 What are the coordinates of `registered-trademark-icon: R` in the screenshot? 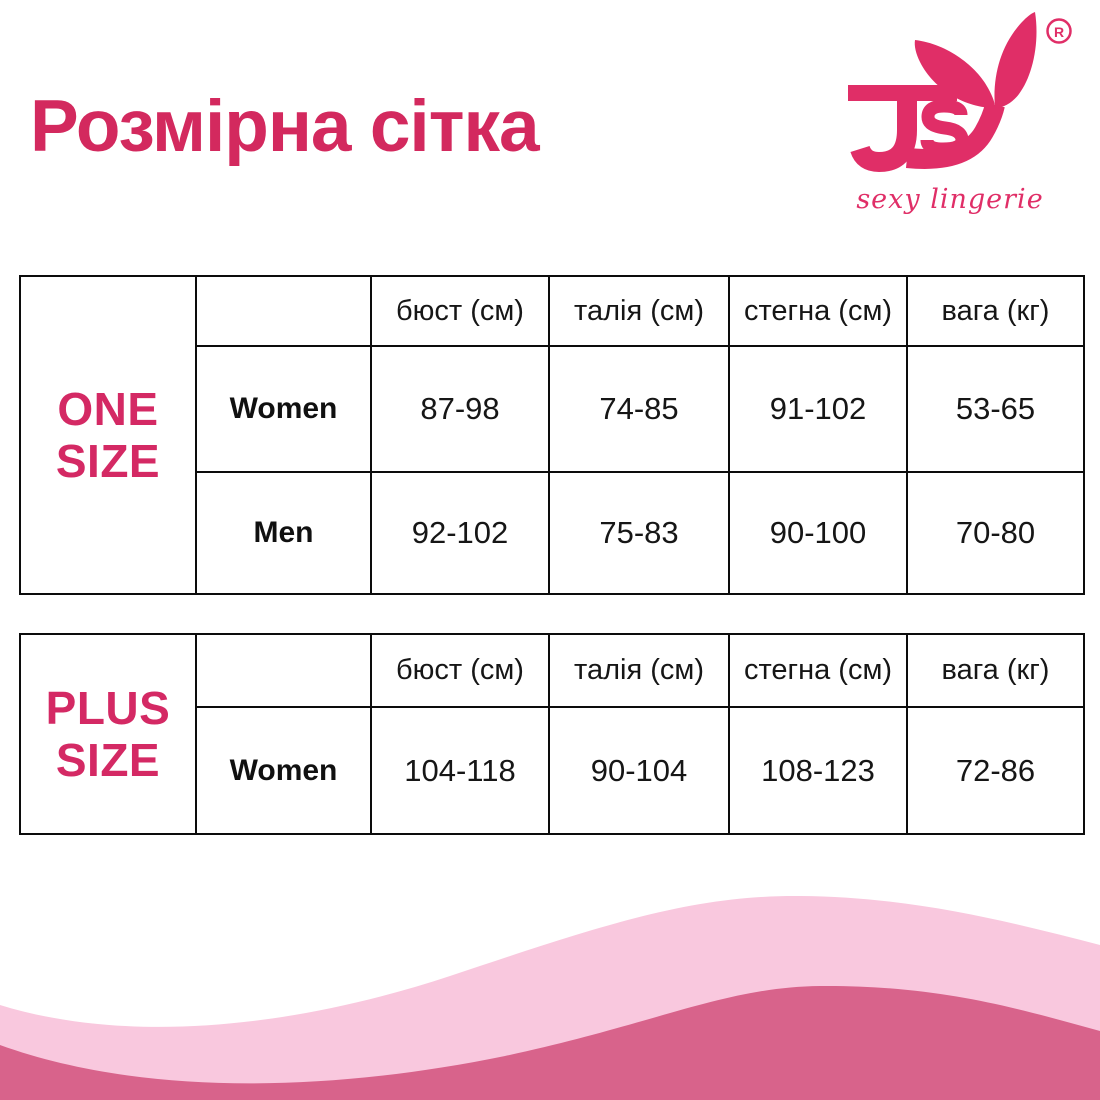 It's located at (1059, 31).